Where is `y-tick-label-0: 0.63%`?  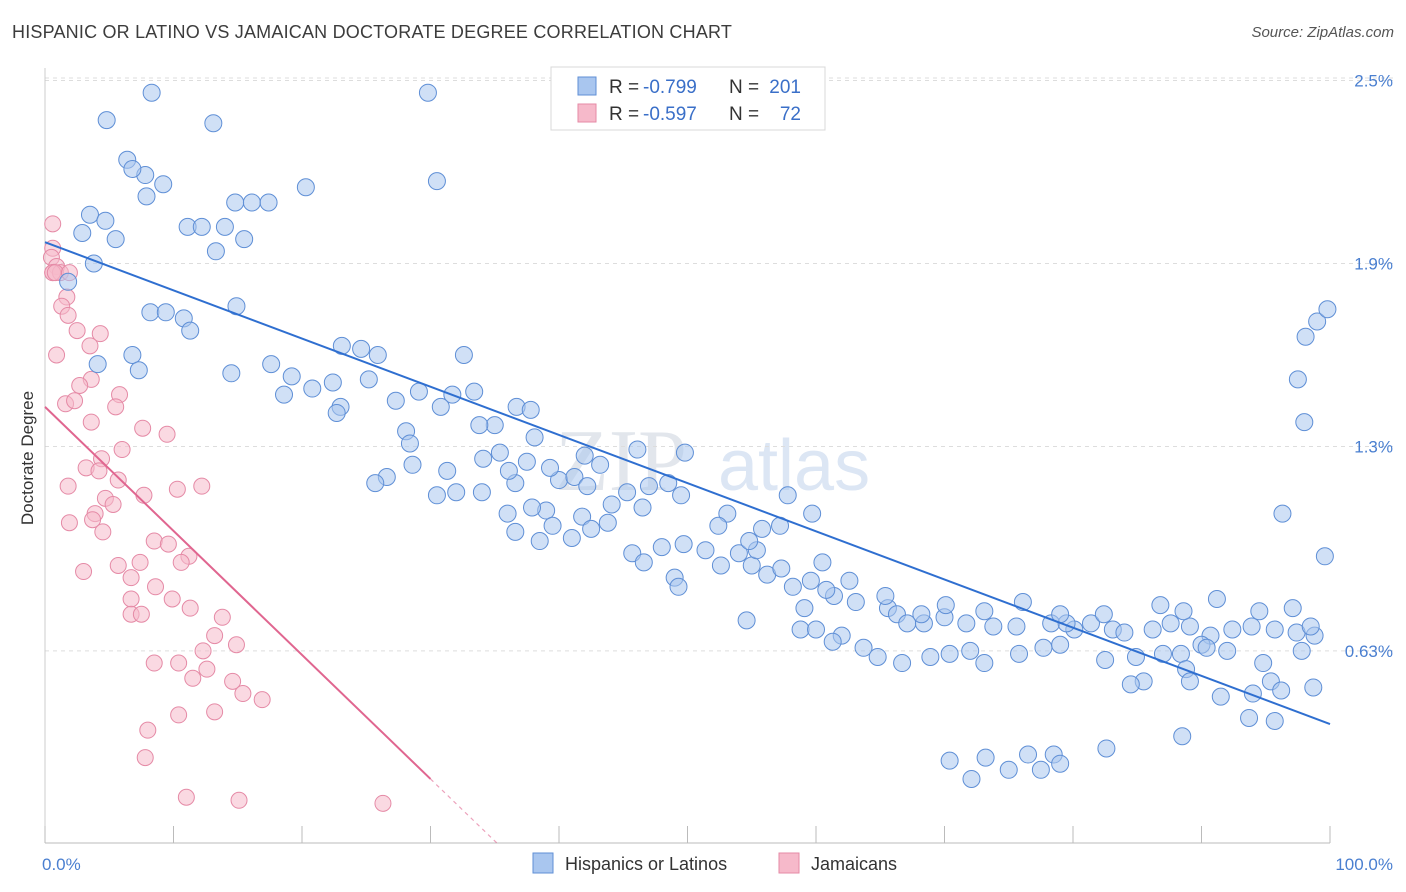 y-tick-label-0: 0.63% is located at coordinates (1369, 651).